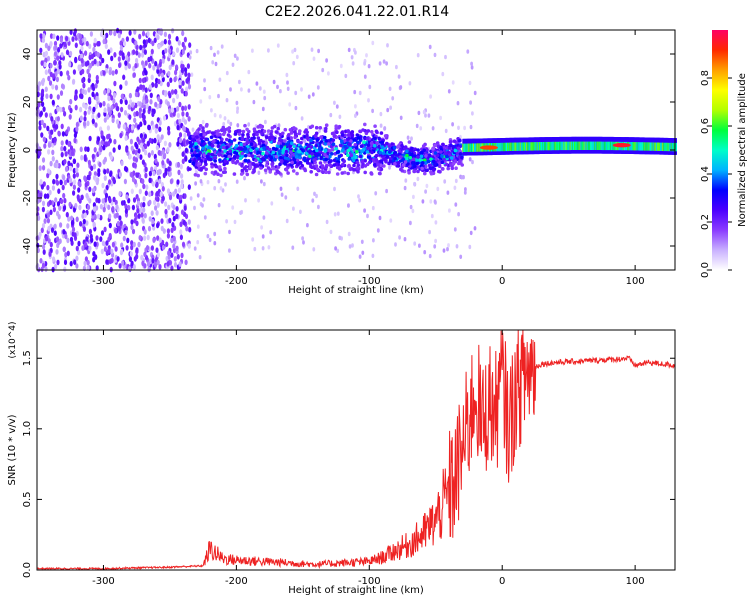  Describe the element at coordinates (27, 198) in the screenshot. I see `spectrogram-y-tick-label: -20` at that location.